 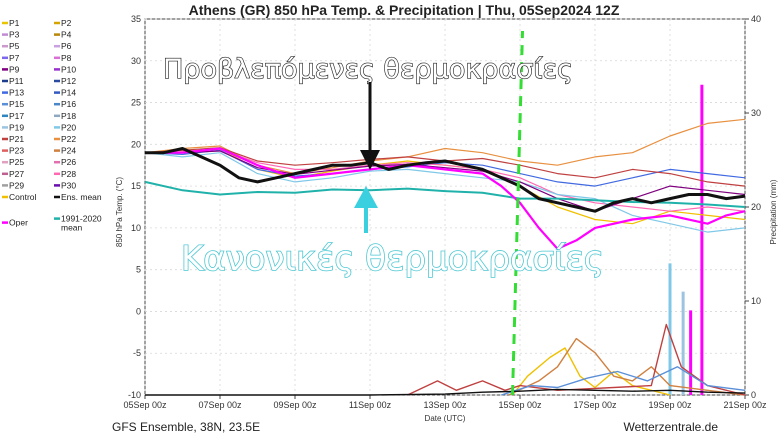 I want to click on normal-annotation: Κανονικές θερμοκρασίες, so click(x=392, y=259).